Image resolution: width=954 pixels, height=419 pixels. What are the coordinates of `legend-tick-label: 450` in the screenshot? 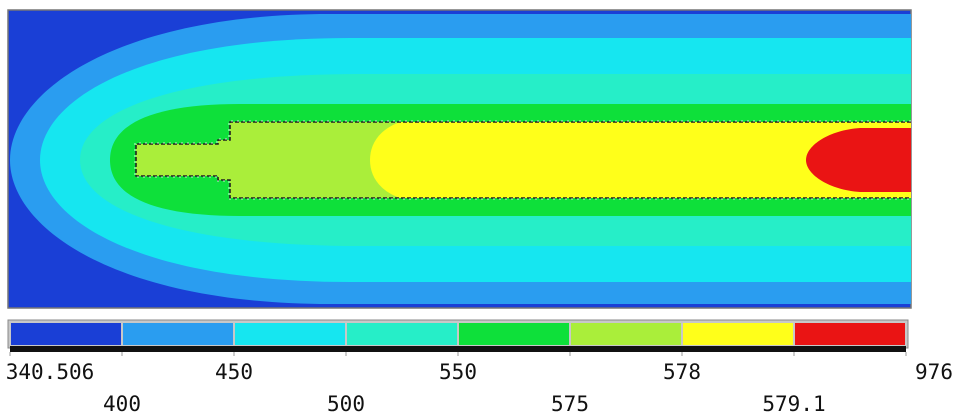 It's located at (234, 372).